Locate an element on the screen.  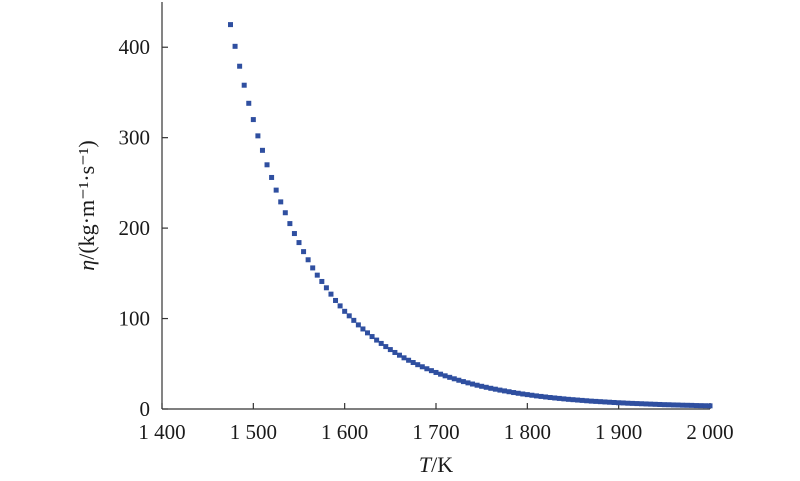
y-axis-title-symbol: η is located at coordinates (86, 265).